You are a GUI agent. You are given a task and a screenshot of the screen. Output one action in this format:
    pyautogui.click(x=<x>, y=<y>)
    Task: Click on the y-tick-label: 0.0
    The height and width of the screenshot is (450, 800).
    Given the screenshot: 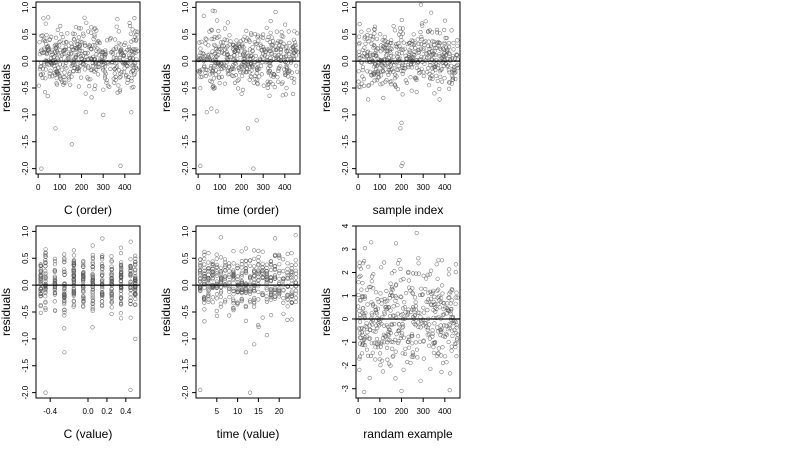 What is the action you would take?
    pyautogui.click(x=345, y=61)
    